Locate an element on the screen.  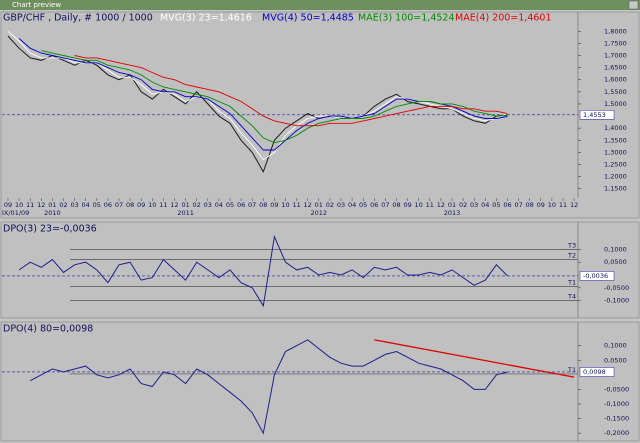
title-bar is located at coordinates (320, 5).